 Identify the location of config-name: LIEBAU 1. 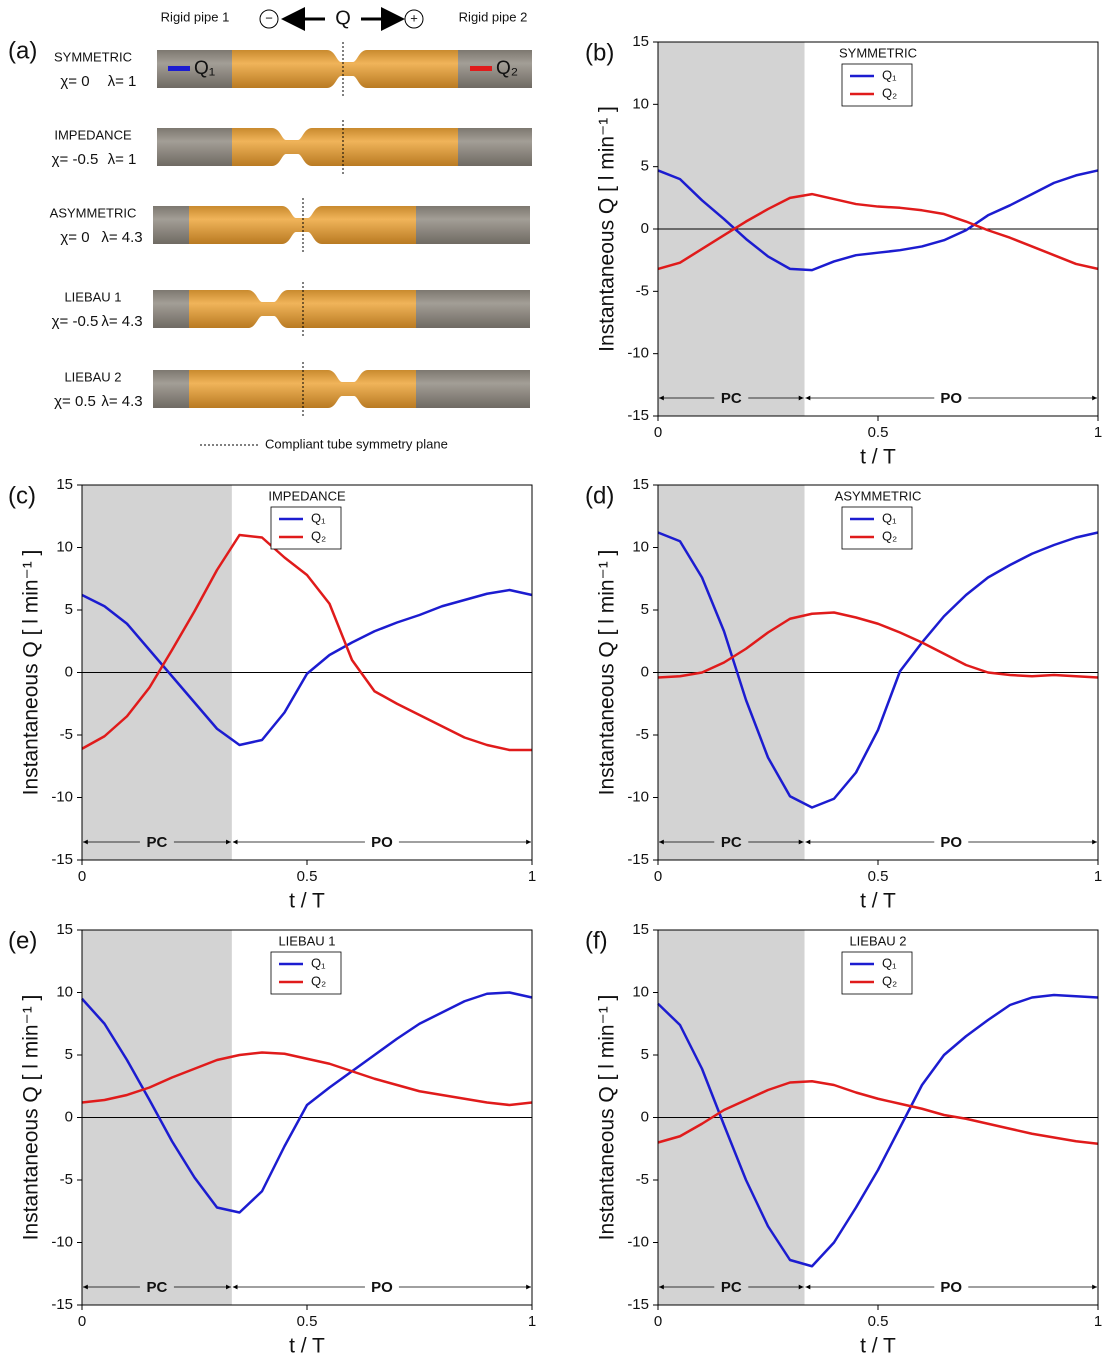
(92, 296).